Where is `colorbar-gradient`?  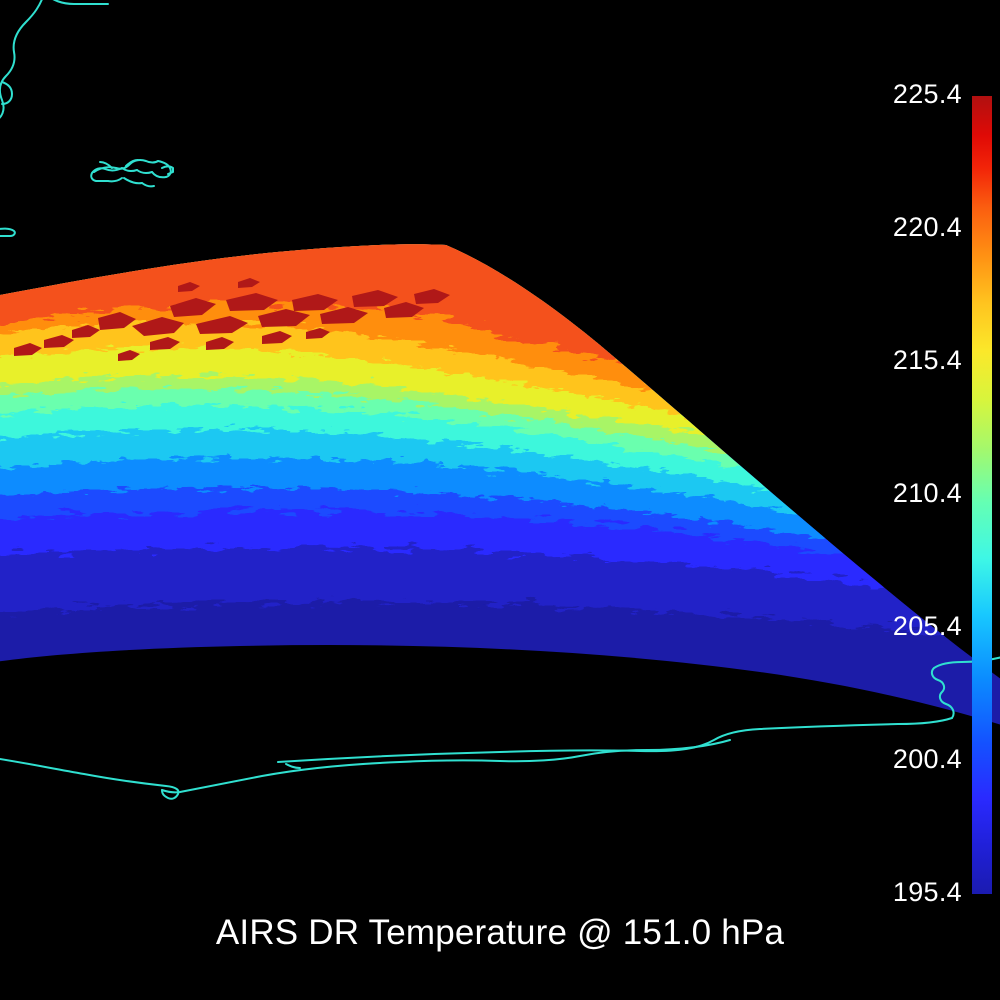 colorbar-gradient is located at coordinates (982, 495).